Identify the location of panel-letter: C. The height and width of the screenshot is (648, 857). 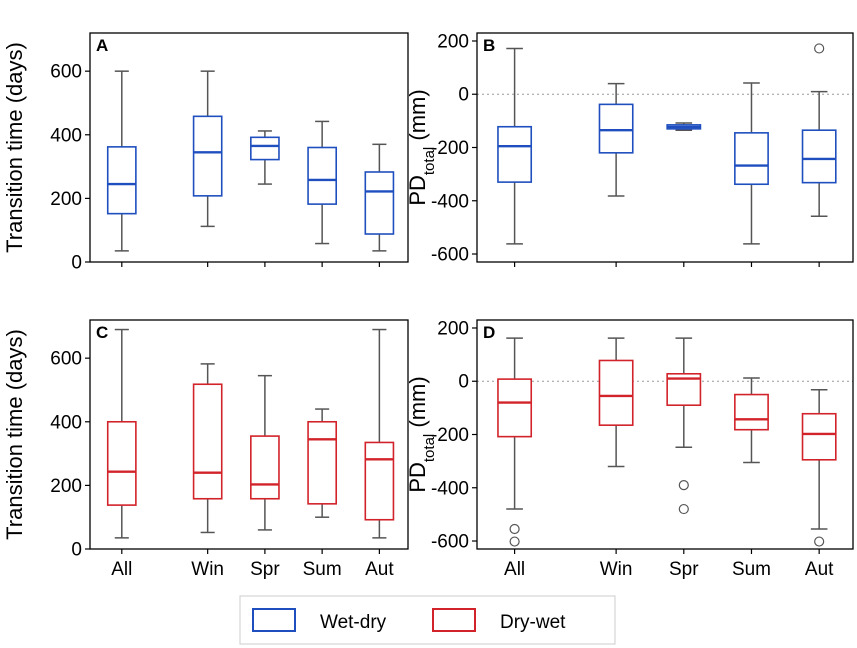
(102, 332).